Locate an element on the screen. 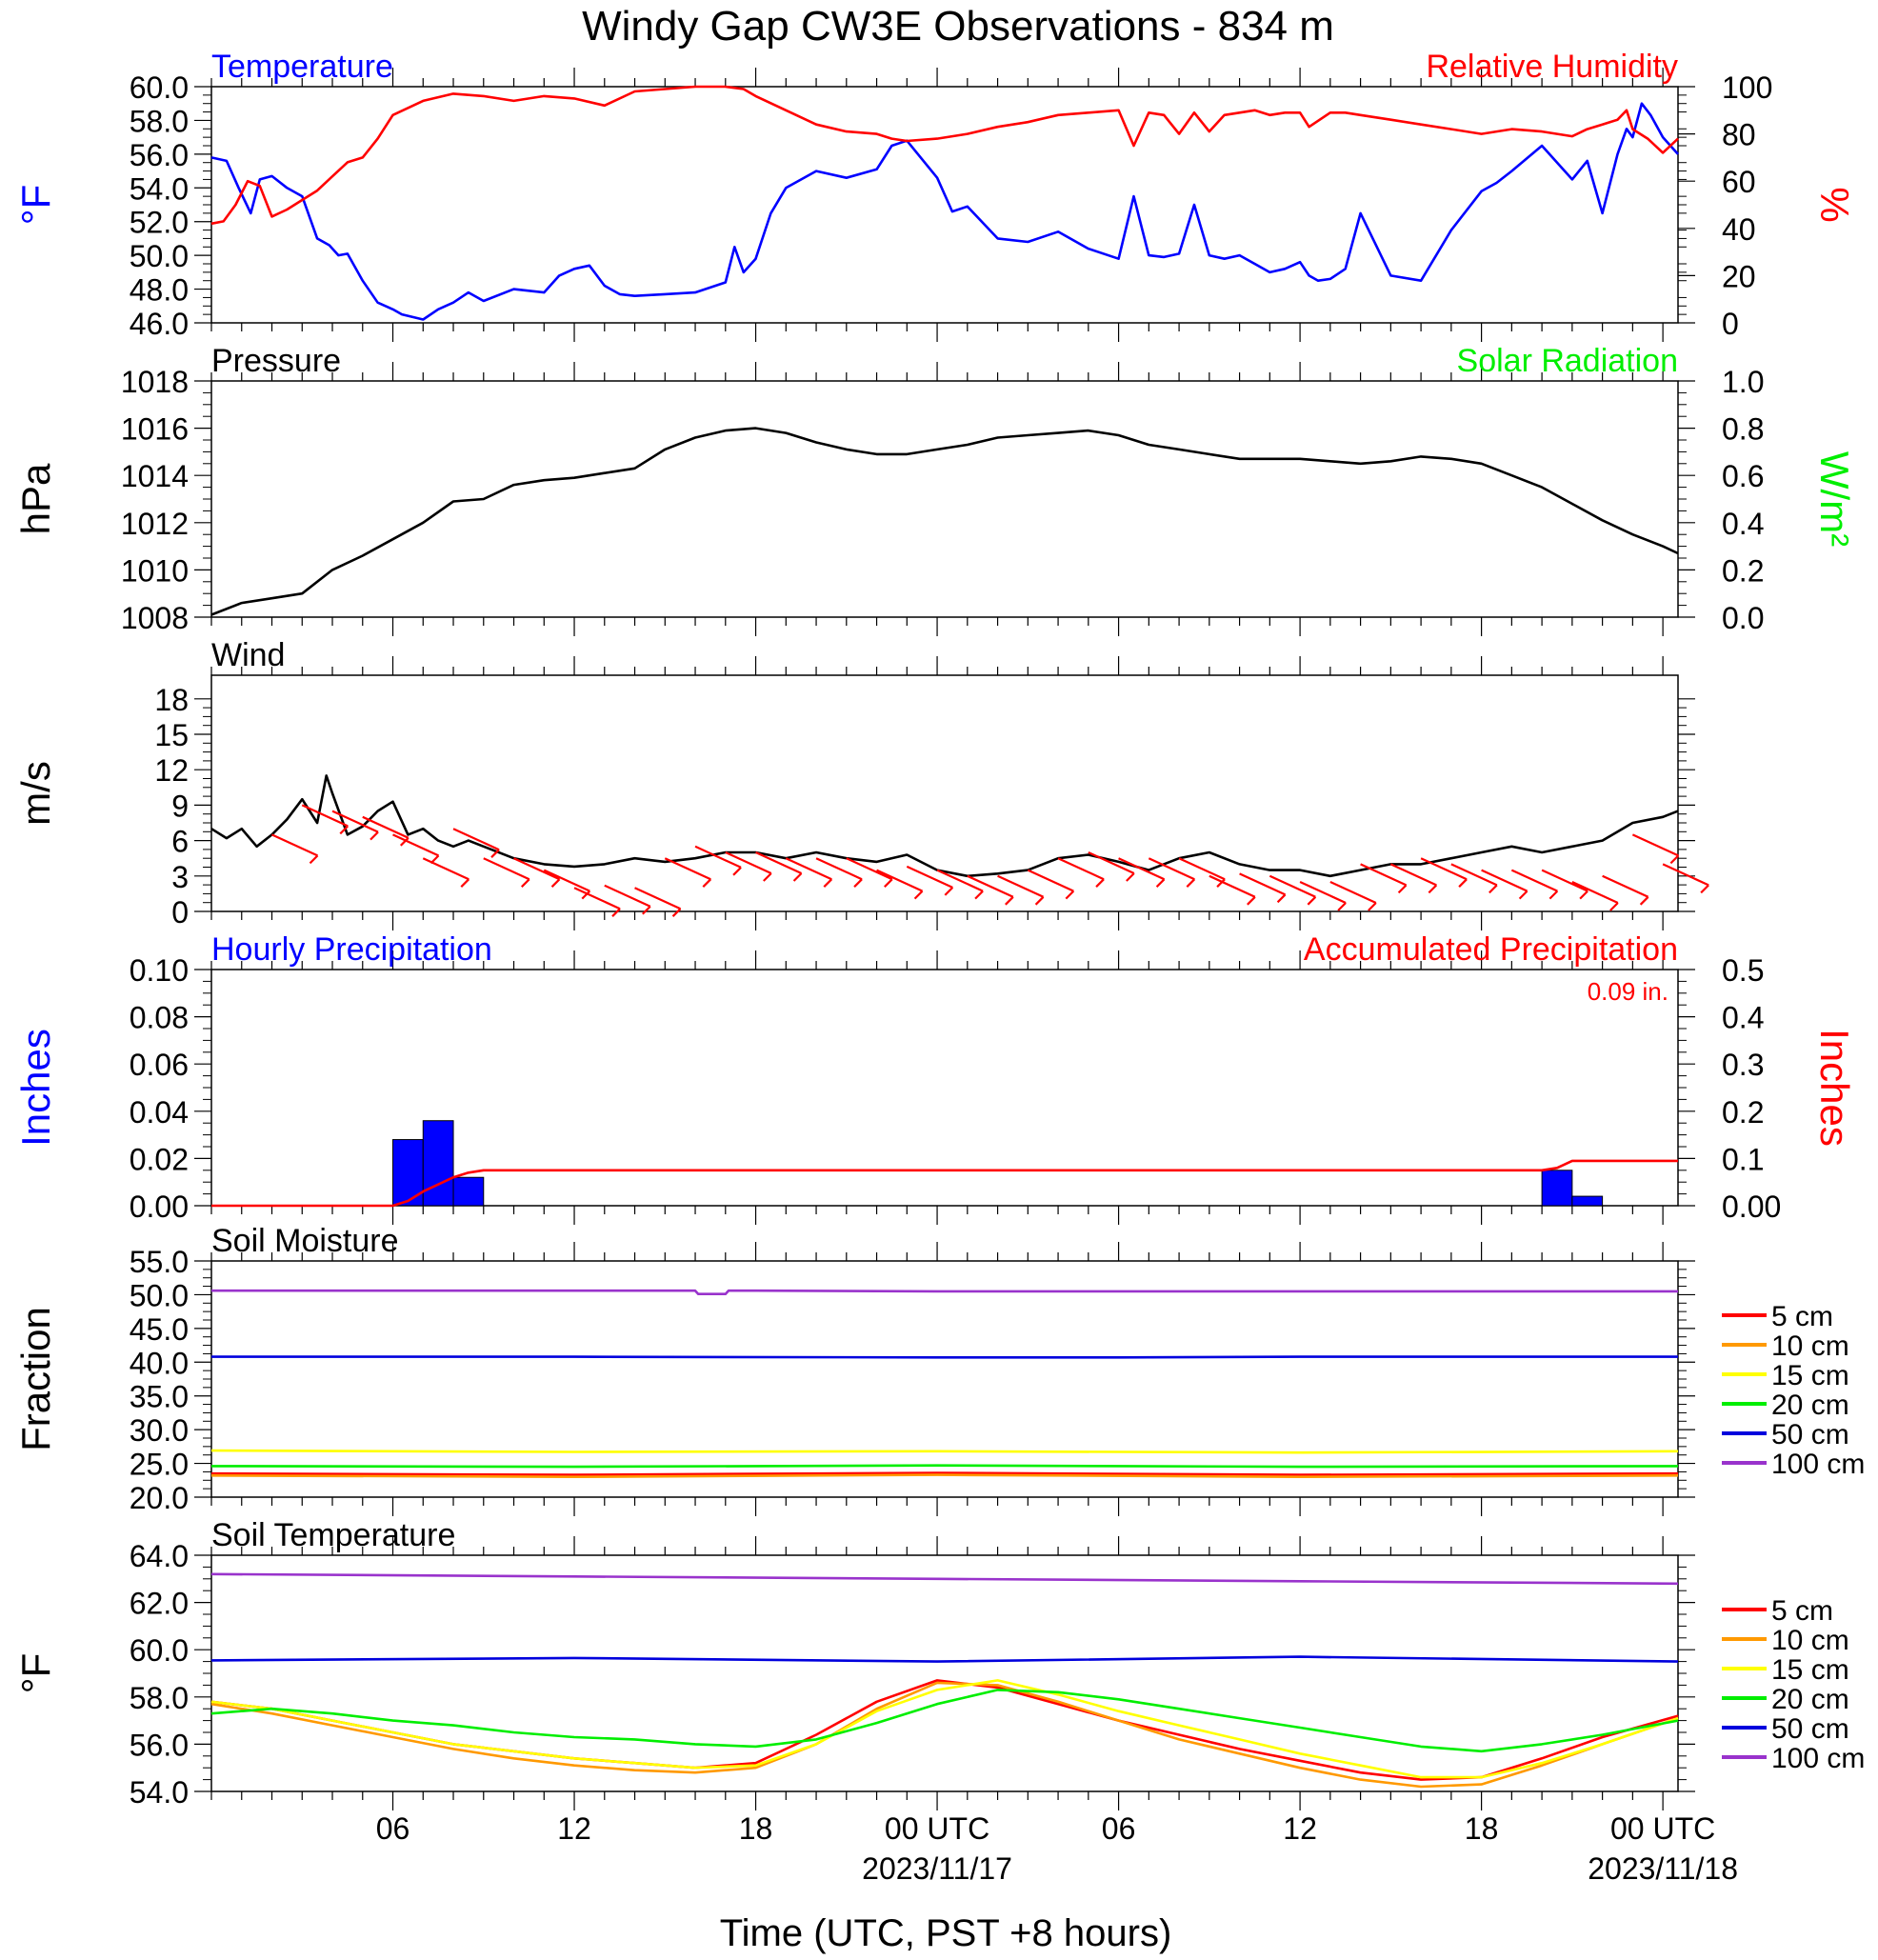 This screenshot has height=1960, width=1878. x-tick-label: 00 UTC is located at coordinates (1662, 1828).